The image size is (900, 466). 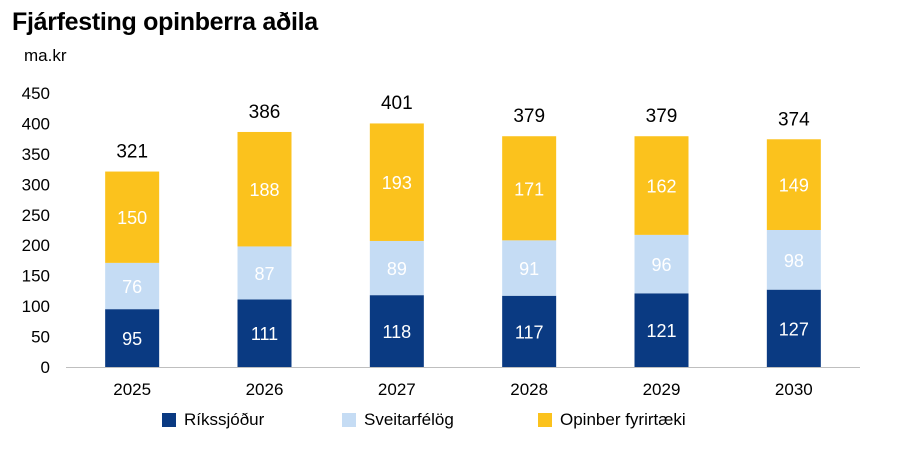 I want to click on total-label-2026: 386, so click(x=265, y=112).